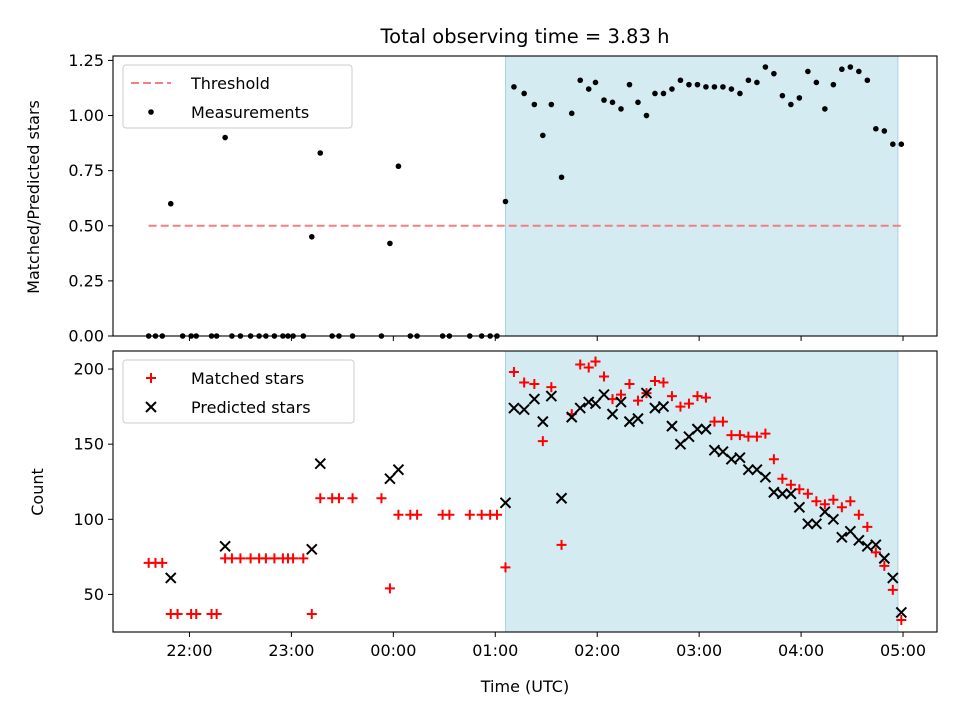  Describe the element at coordinates (37, 492) in the screenshot. I see `bottom-y-axis-label: Count` at that location.